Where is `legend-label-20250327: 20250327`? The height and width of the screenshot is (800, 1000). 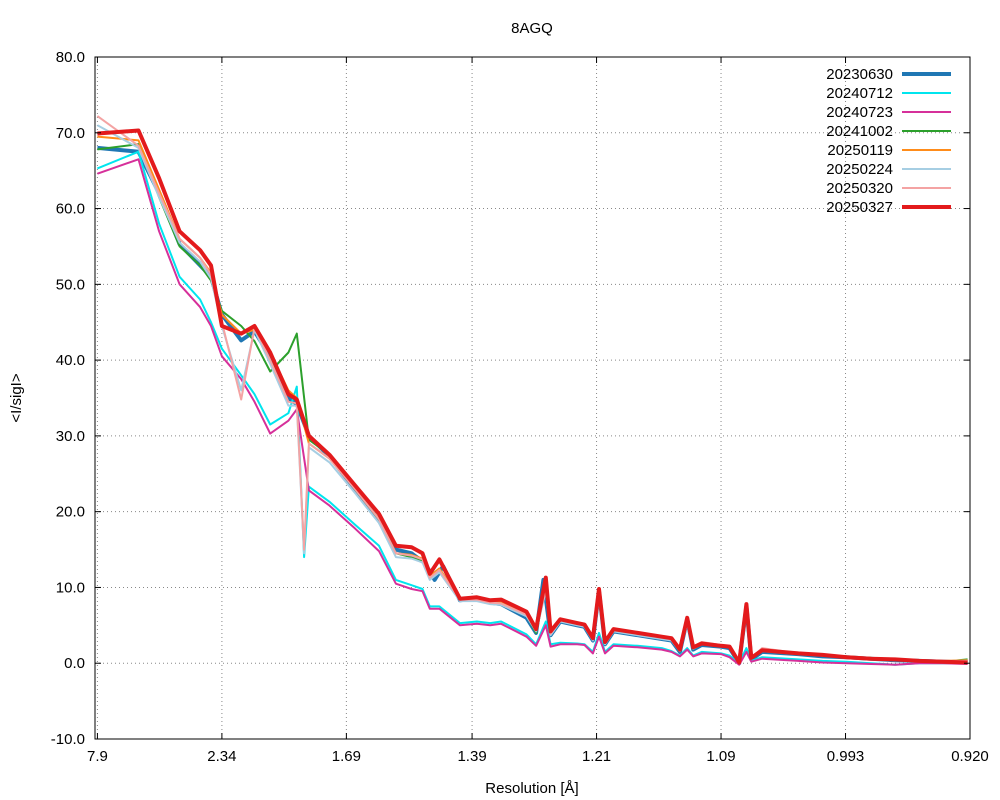 legend-label-20250327: 20250327 is located at coordinates (859, 207).